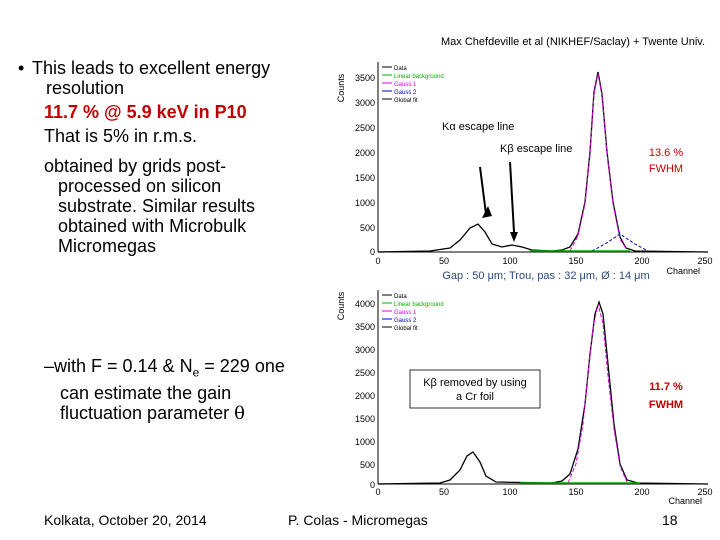 This screenshot has width=720, height=540. I want to click on obtained-line2: processed on silicon, so click(140, 186).